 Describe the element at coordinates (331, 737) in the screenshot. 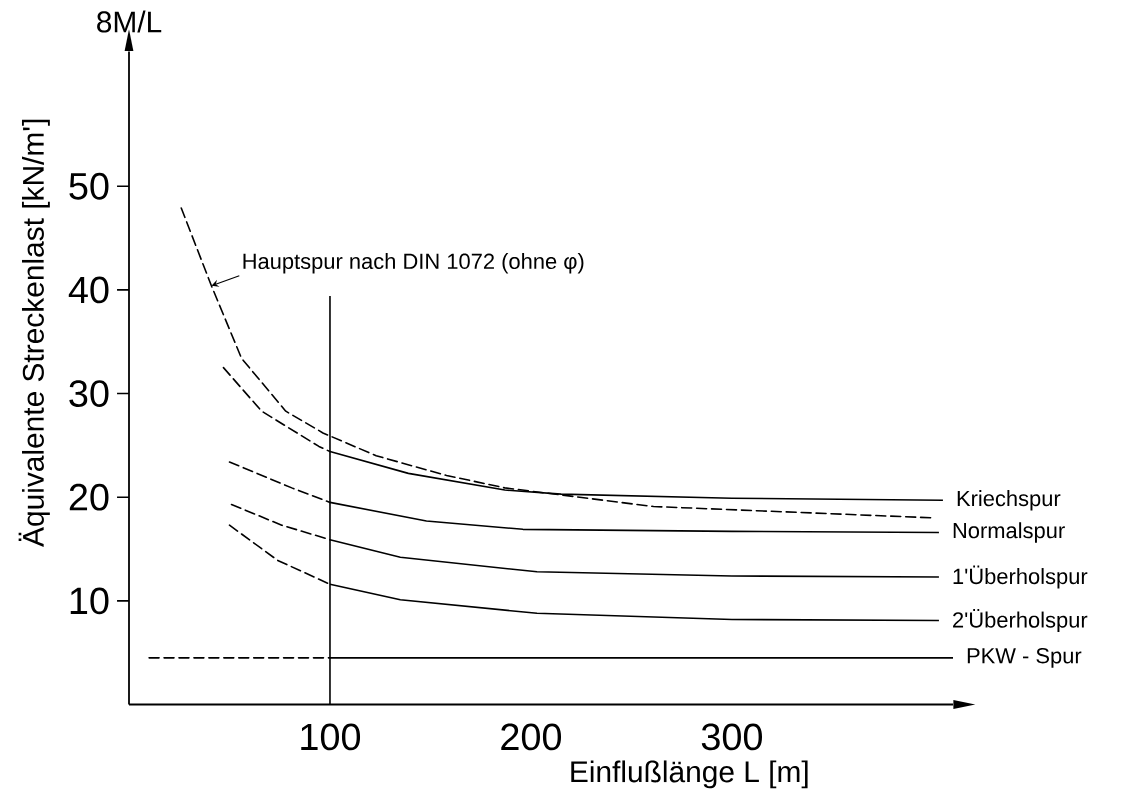

I see `x-tick-label: 100` at that location.